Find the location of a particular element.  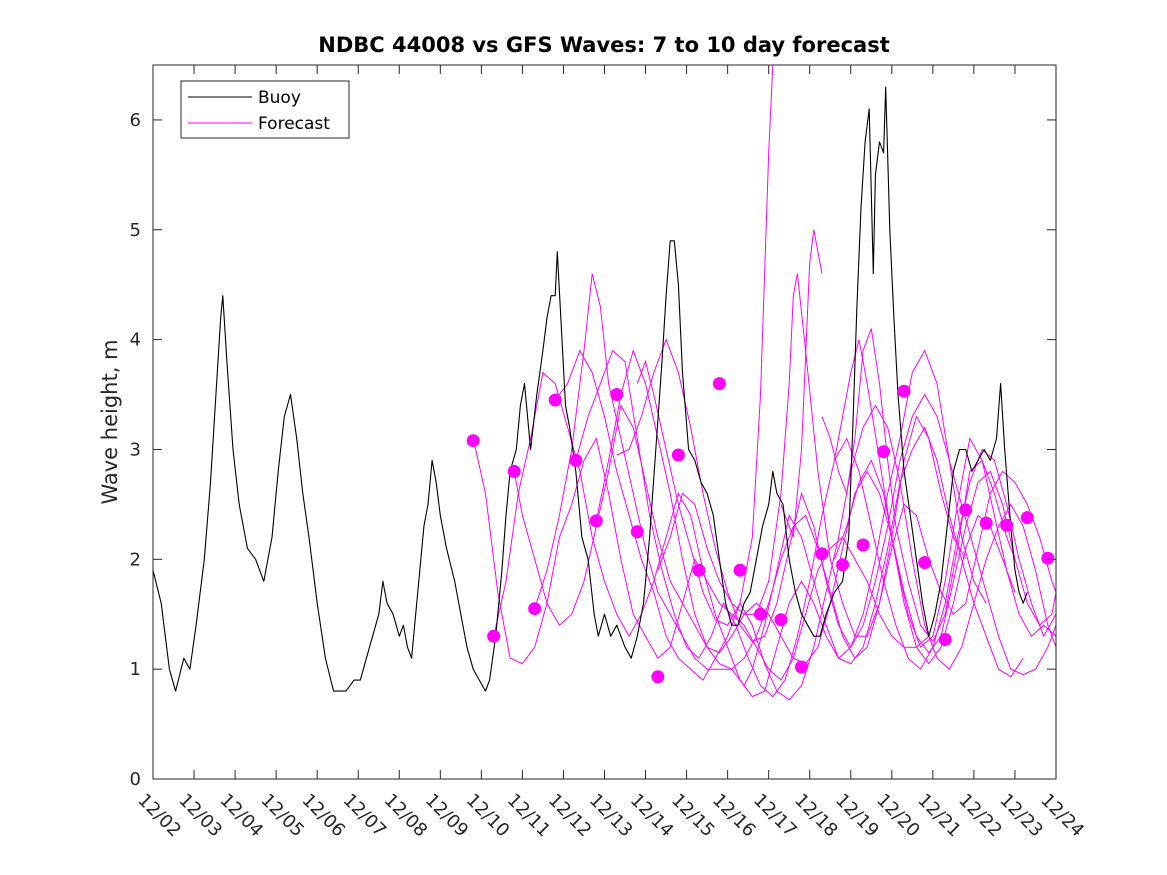

legend-label-forecast: Forecast is located at coordinates (294, 124).